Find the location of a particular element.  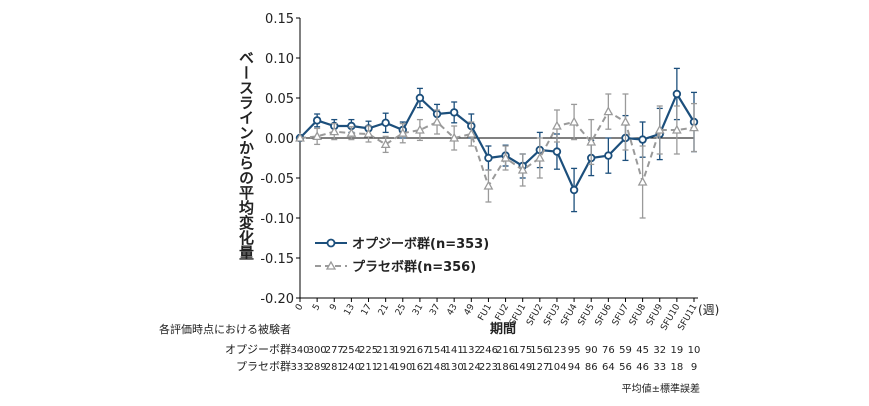

subjects-count: 156 is located at coordinates (539, 350).